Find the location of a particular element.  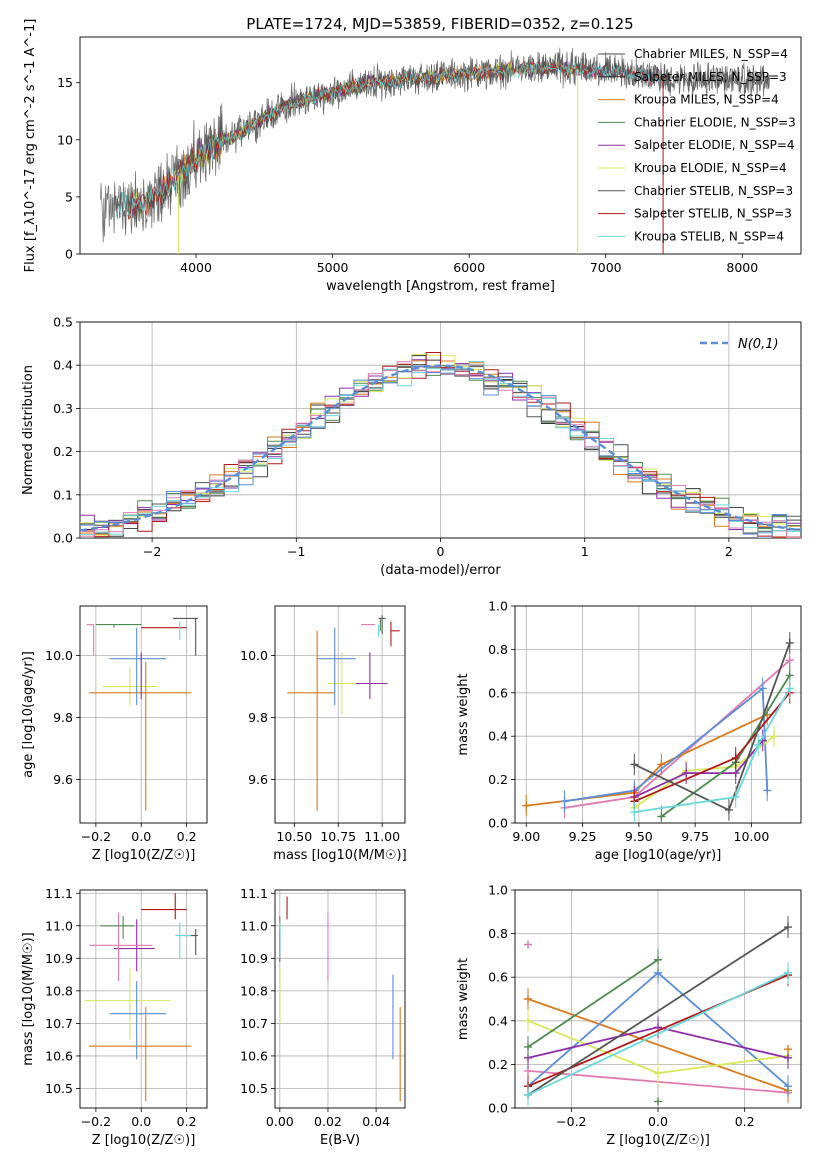

x-tick-label: 1 is located at coordinates (585, 551).